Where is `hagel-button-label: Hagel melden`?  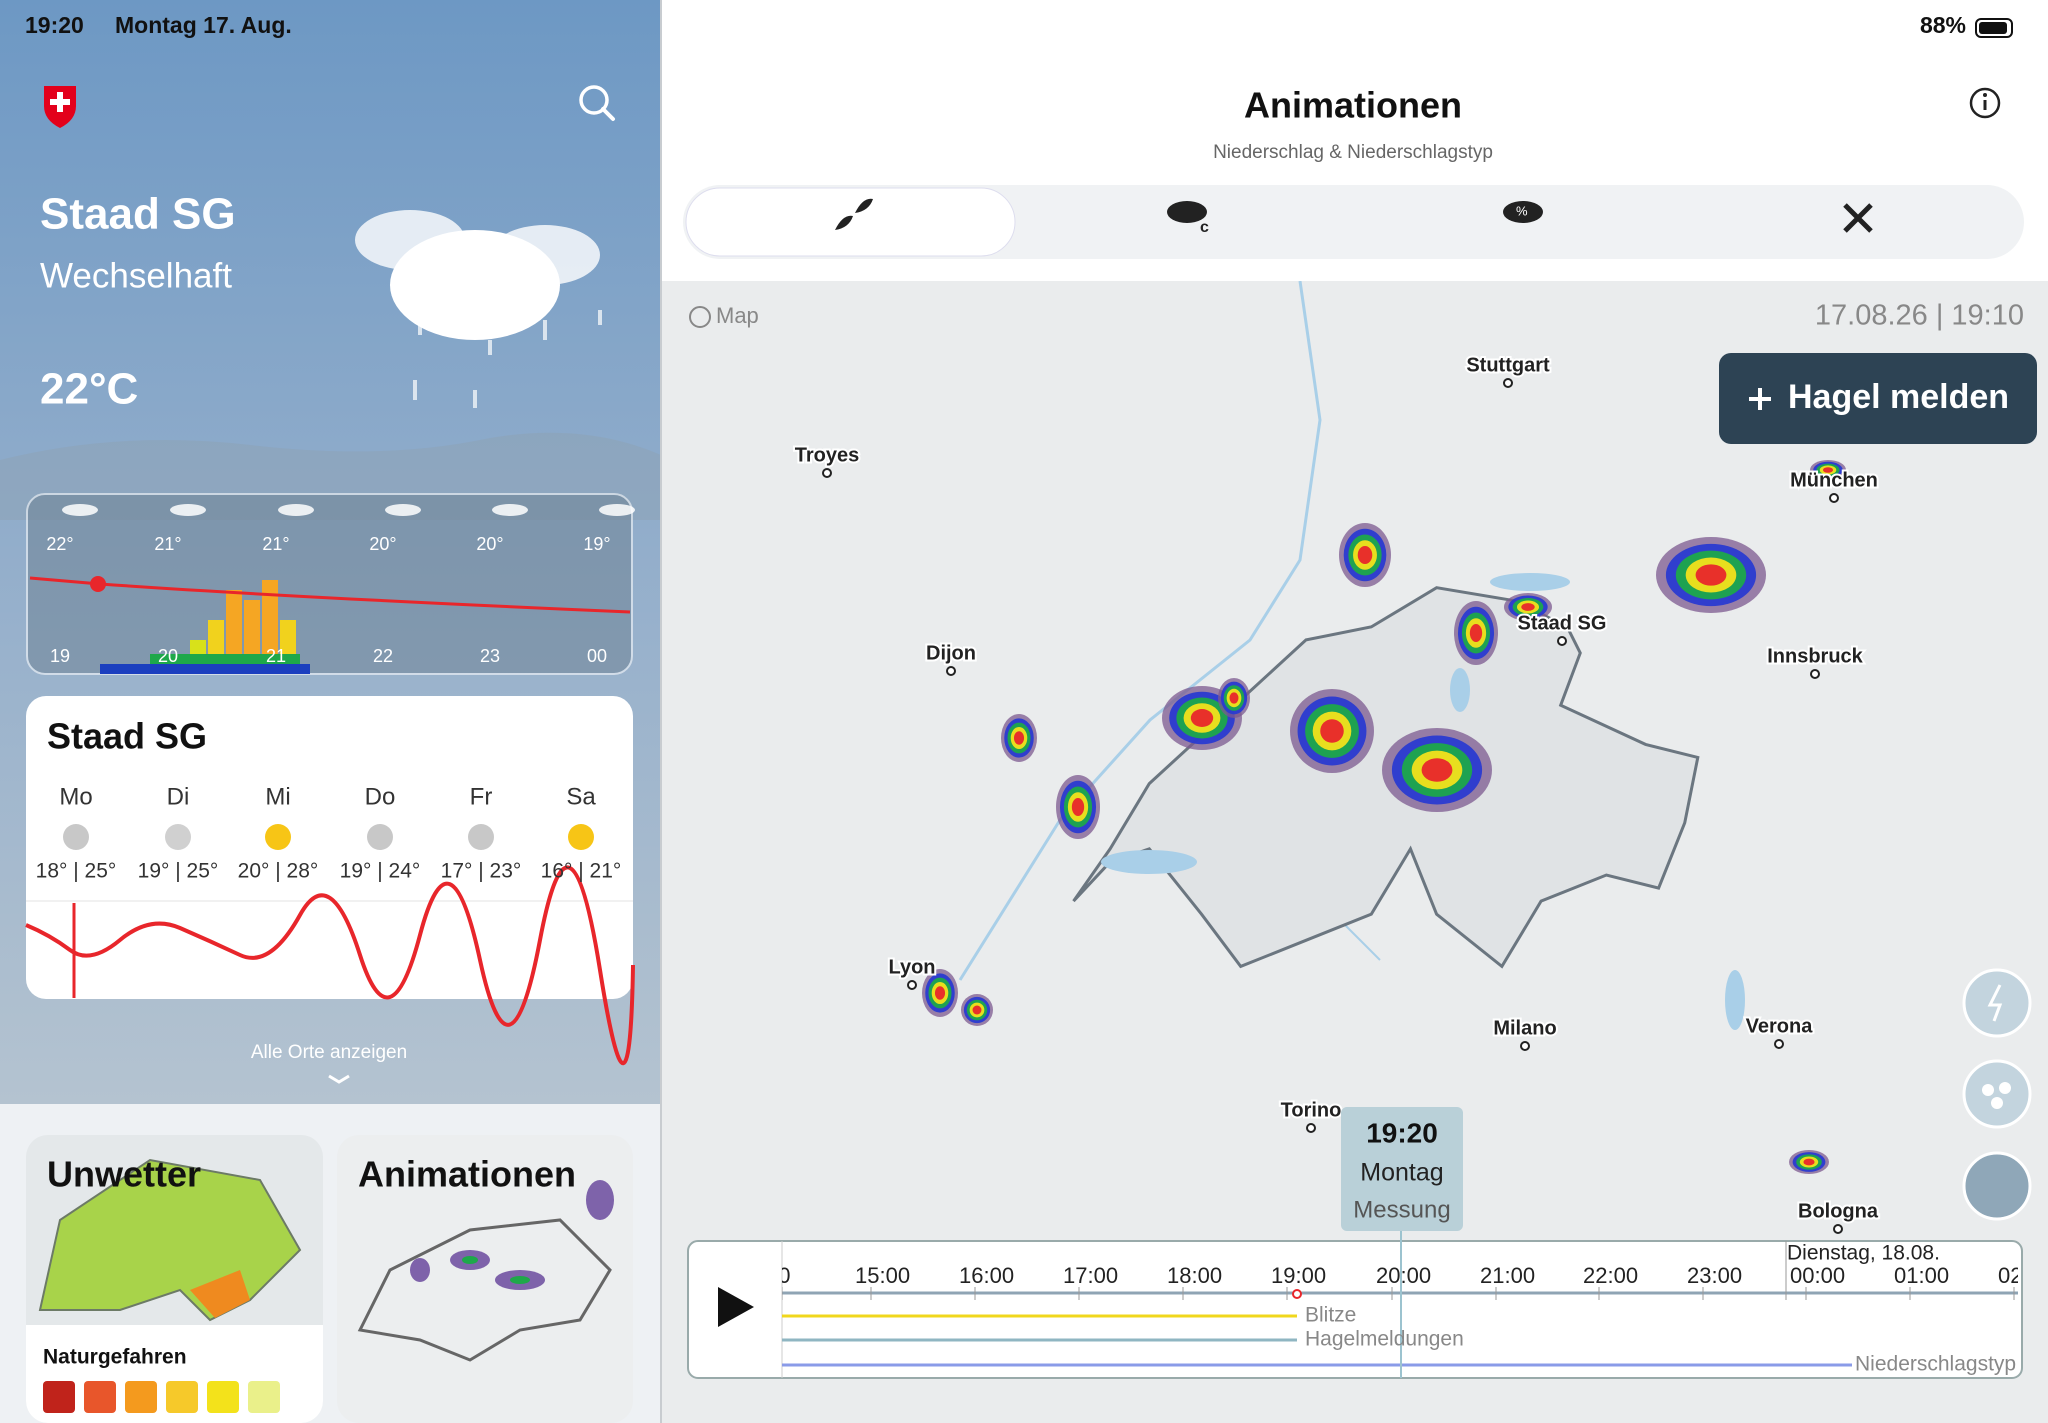
hagel-button-label: Hagel melden is located at coordinates (1898, 397).